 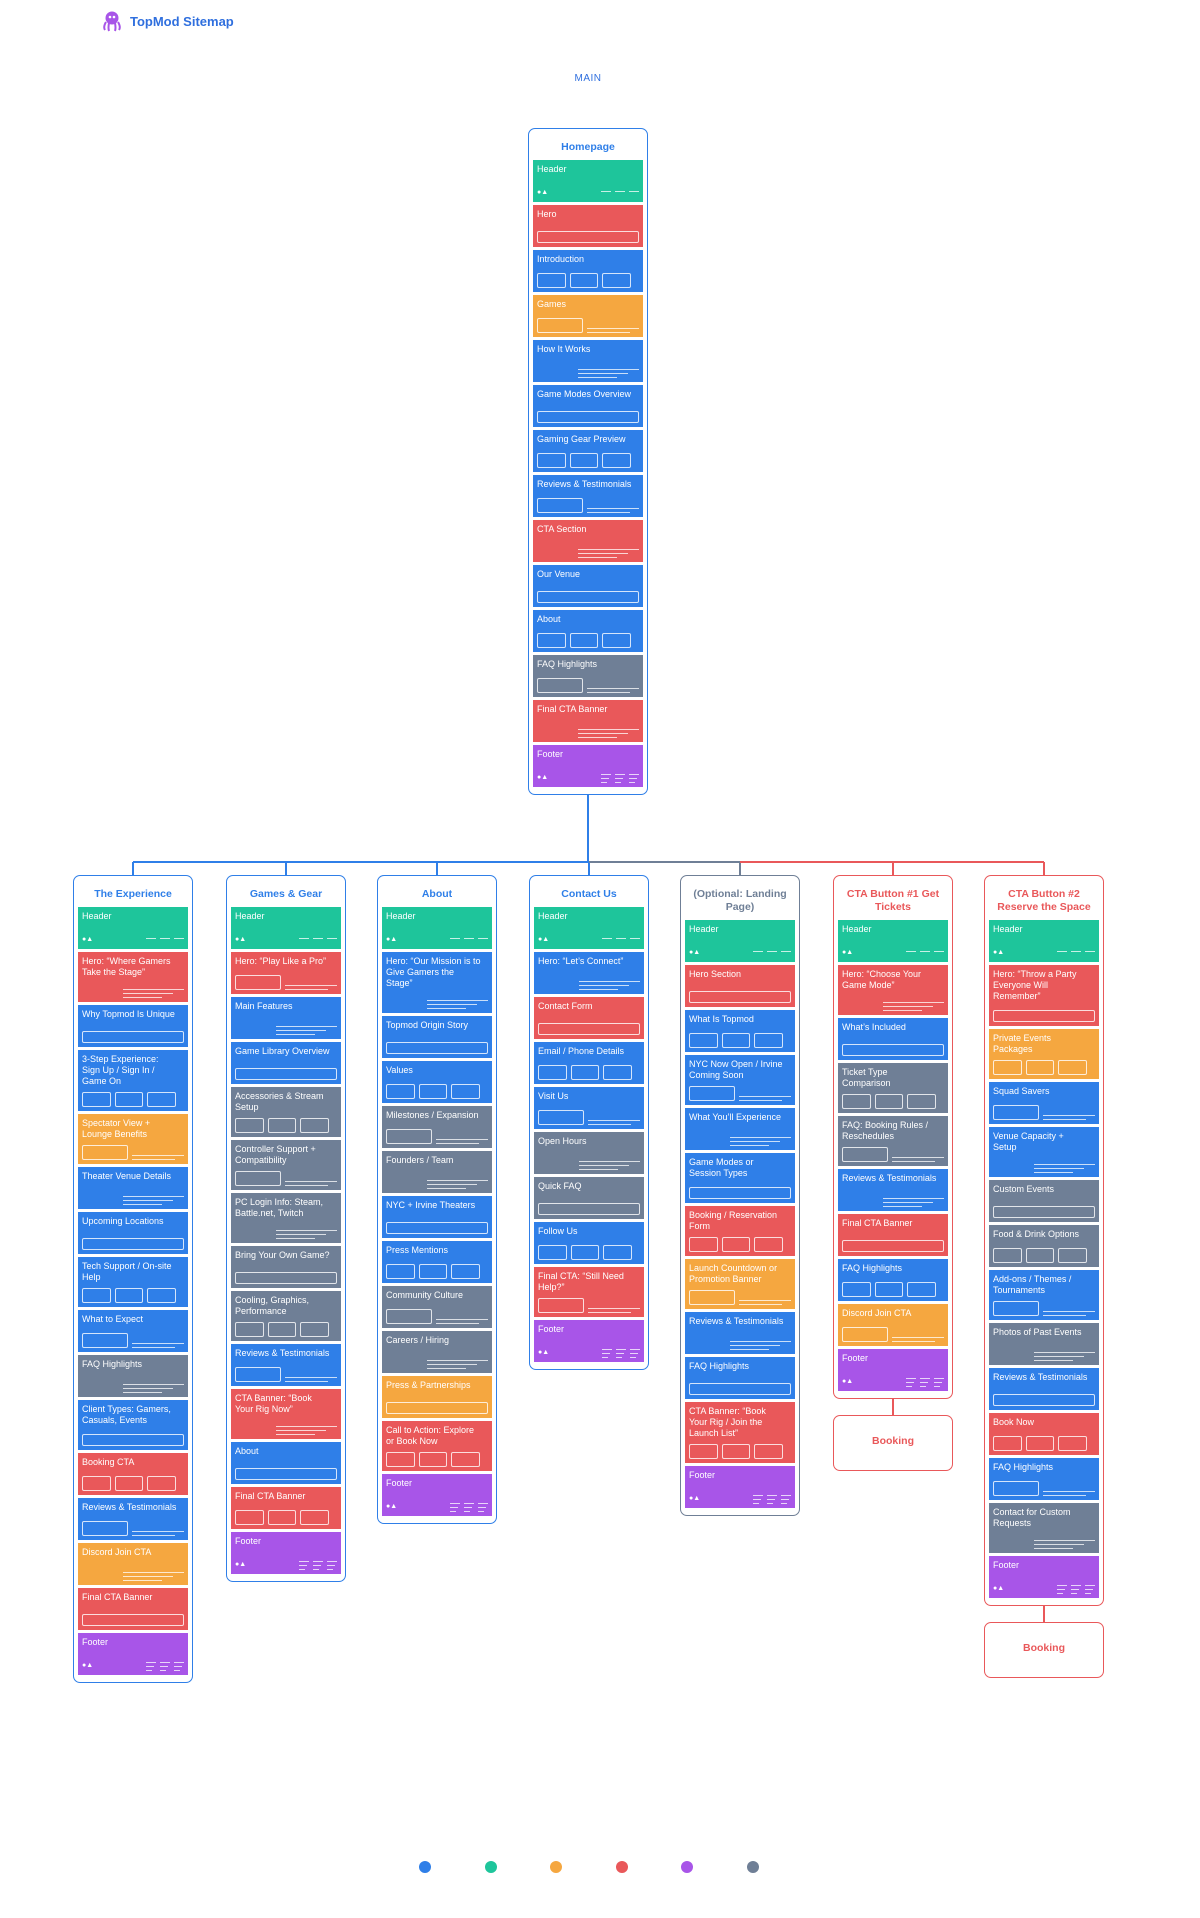 What do you see at coordinates (1044, 1650) in the screenshot?
I see `booking-card: Booking` at bounding box center [1044, 1650].